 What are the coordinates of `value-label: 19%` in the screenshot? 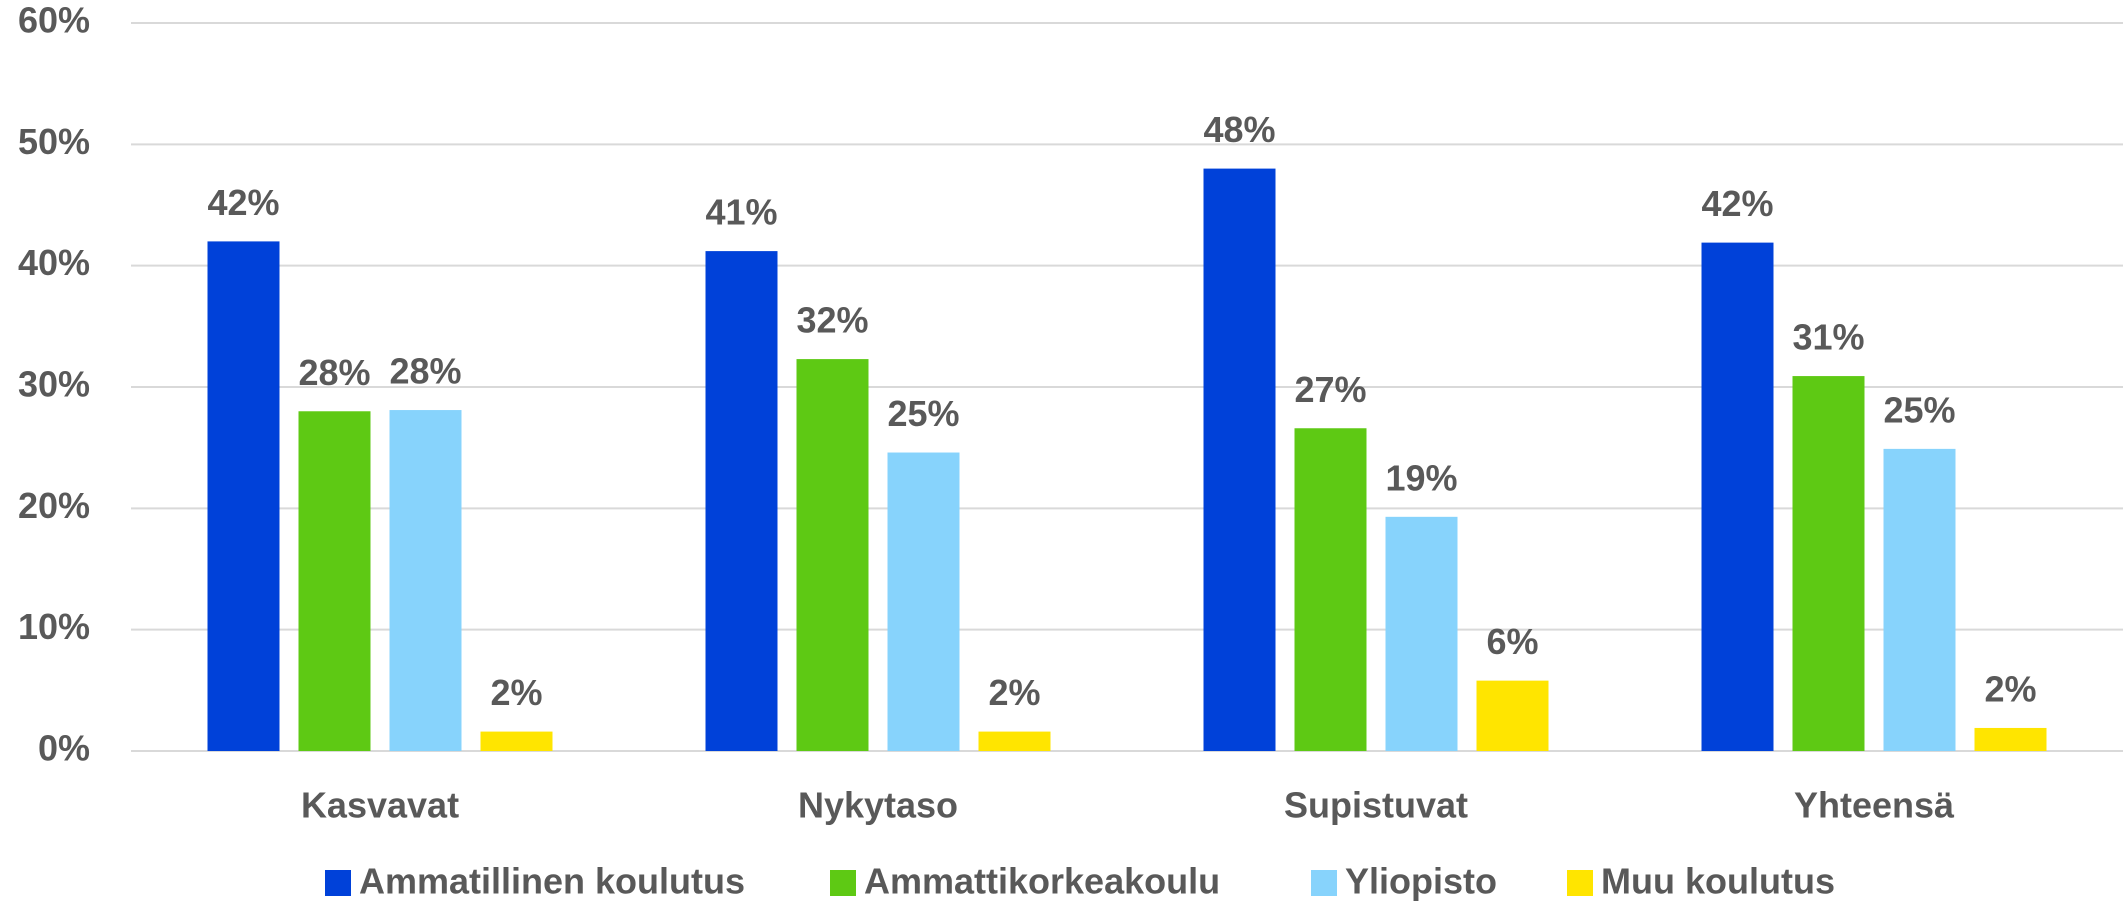 It's located at (1421, 477).